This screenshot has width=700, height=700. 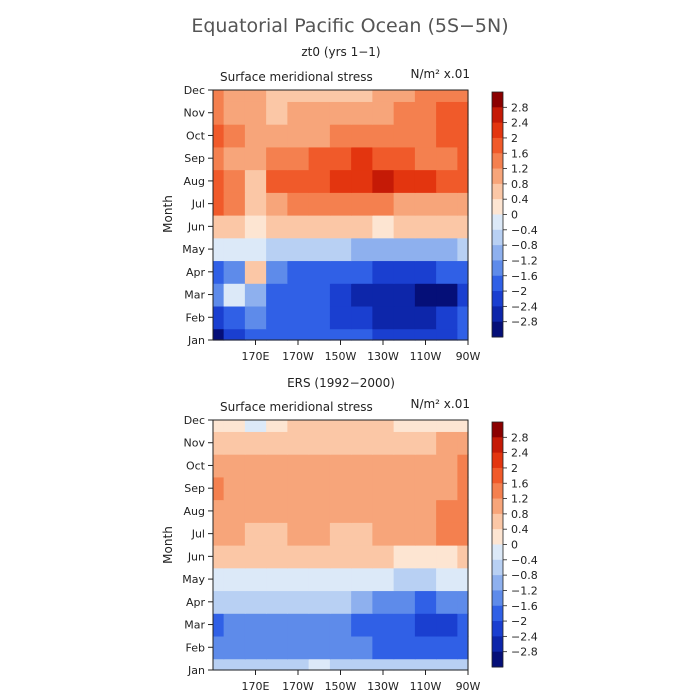 What do you see at coordinates (341, 545) in the screenshot?
I see `panel-bottom-heatmap` at bounding box center [341, 545].